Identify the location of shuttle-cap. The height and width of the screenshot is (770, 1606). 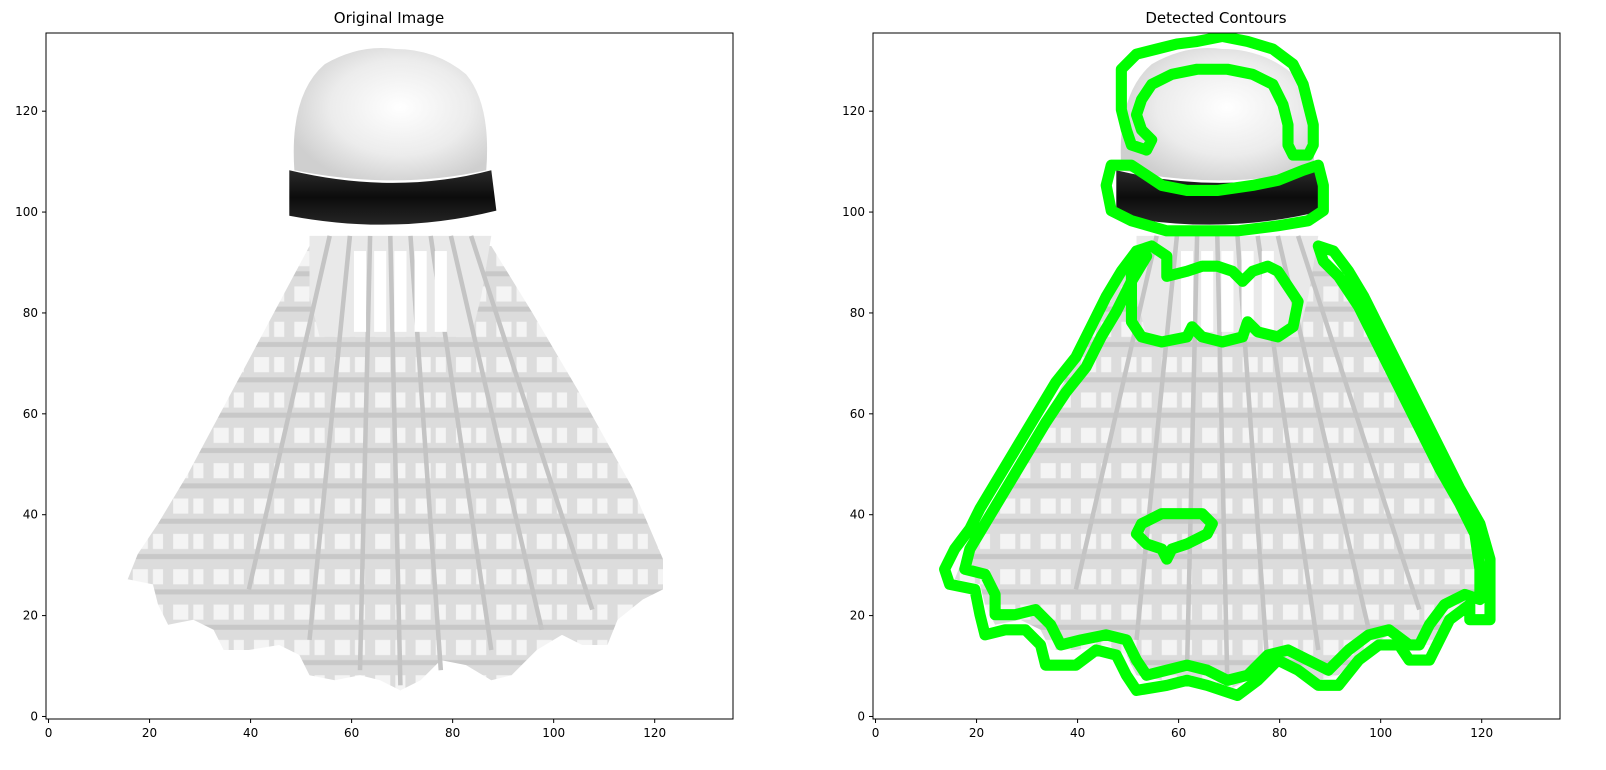
(390, 114).